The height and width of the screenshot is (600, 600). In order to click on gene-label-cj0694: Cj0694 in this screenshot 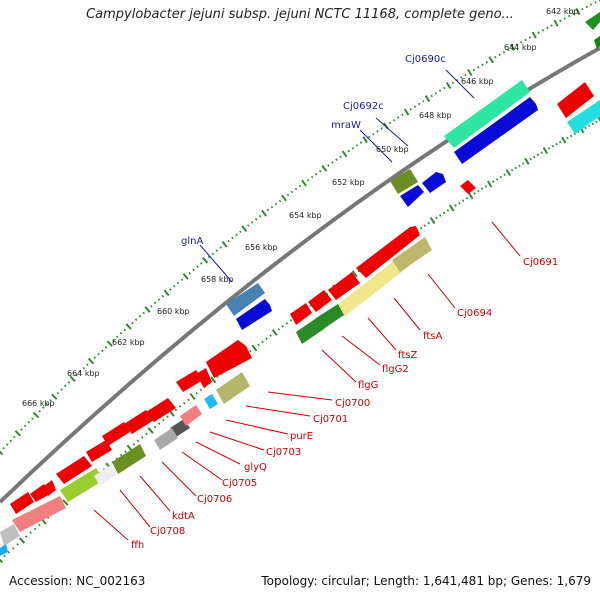, I will do `click(474, 313)`.